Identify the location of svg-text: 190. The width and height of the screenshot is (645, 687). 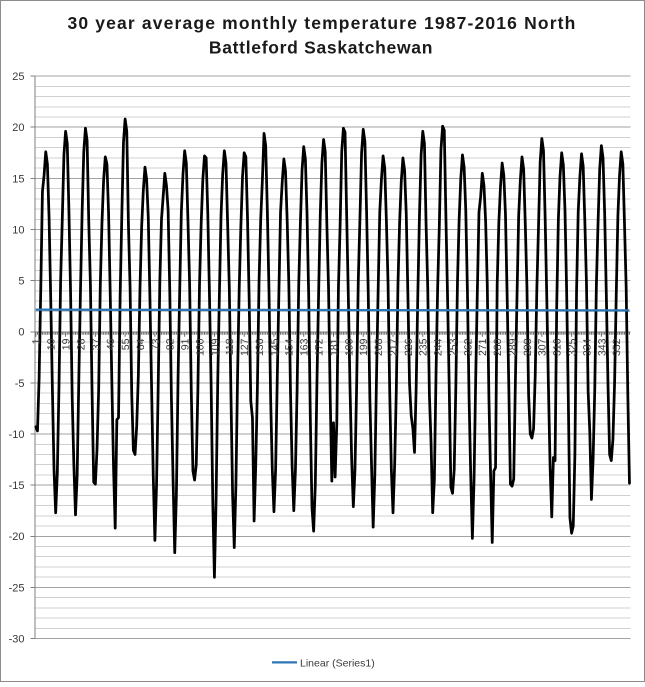
(349, 347).